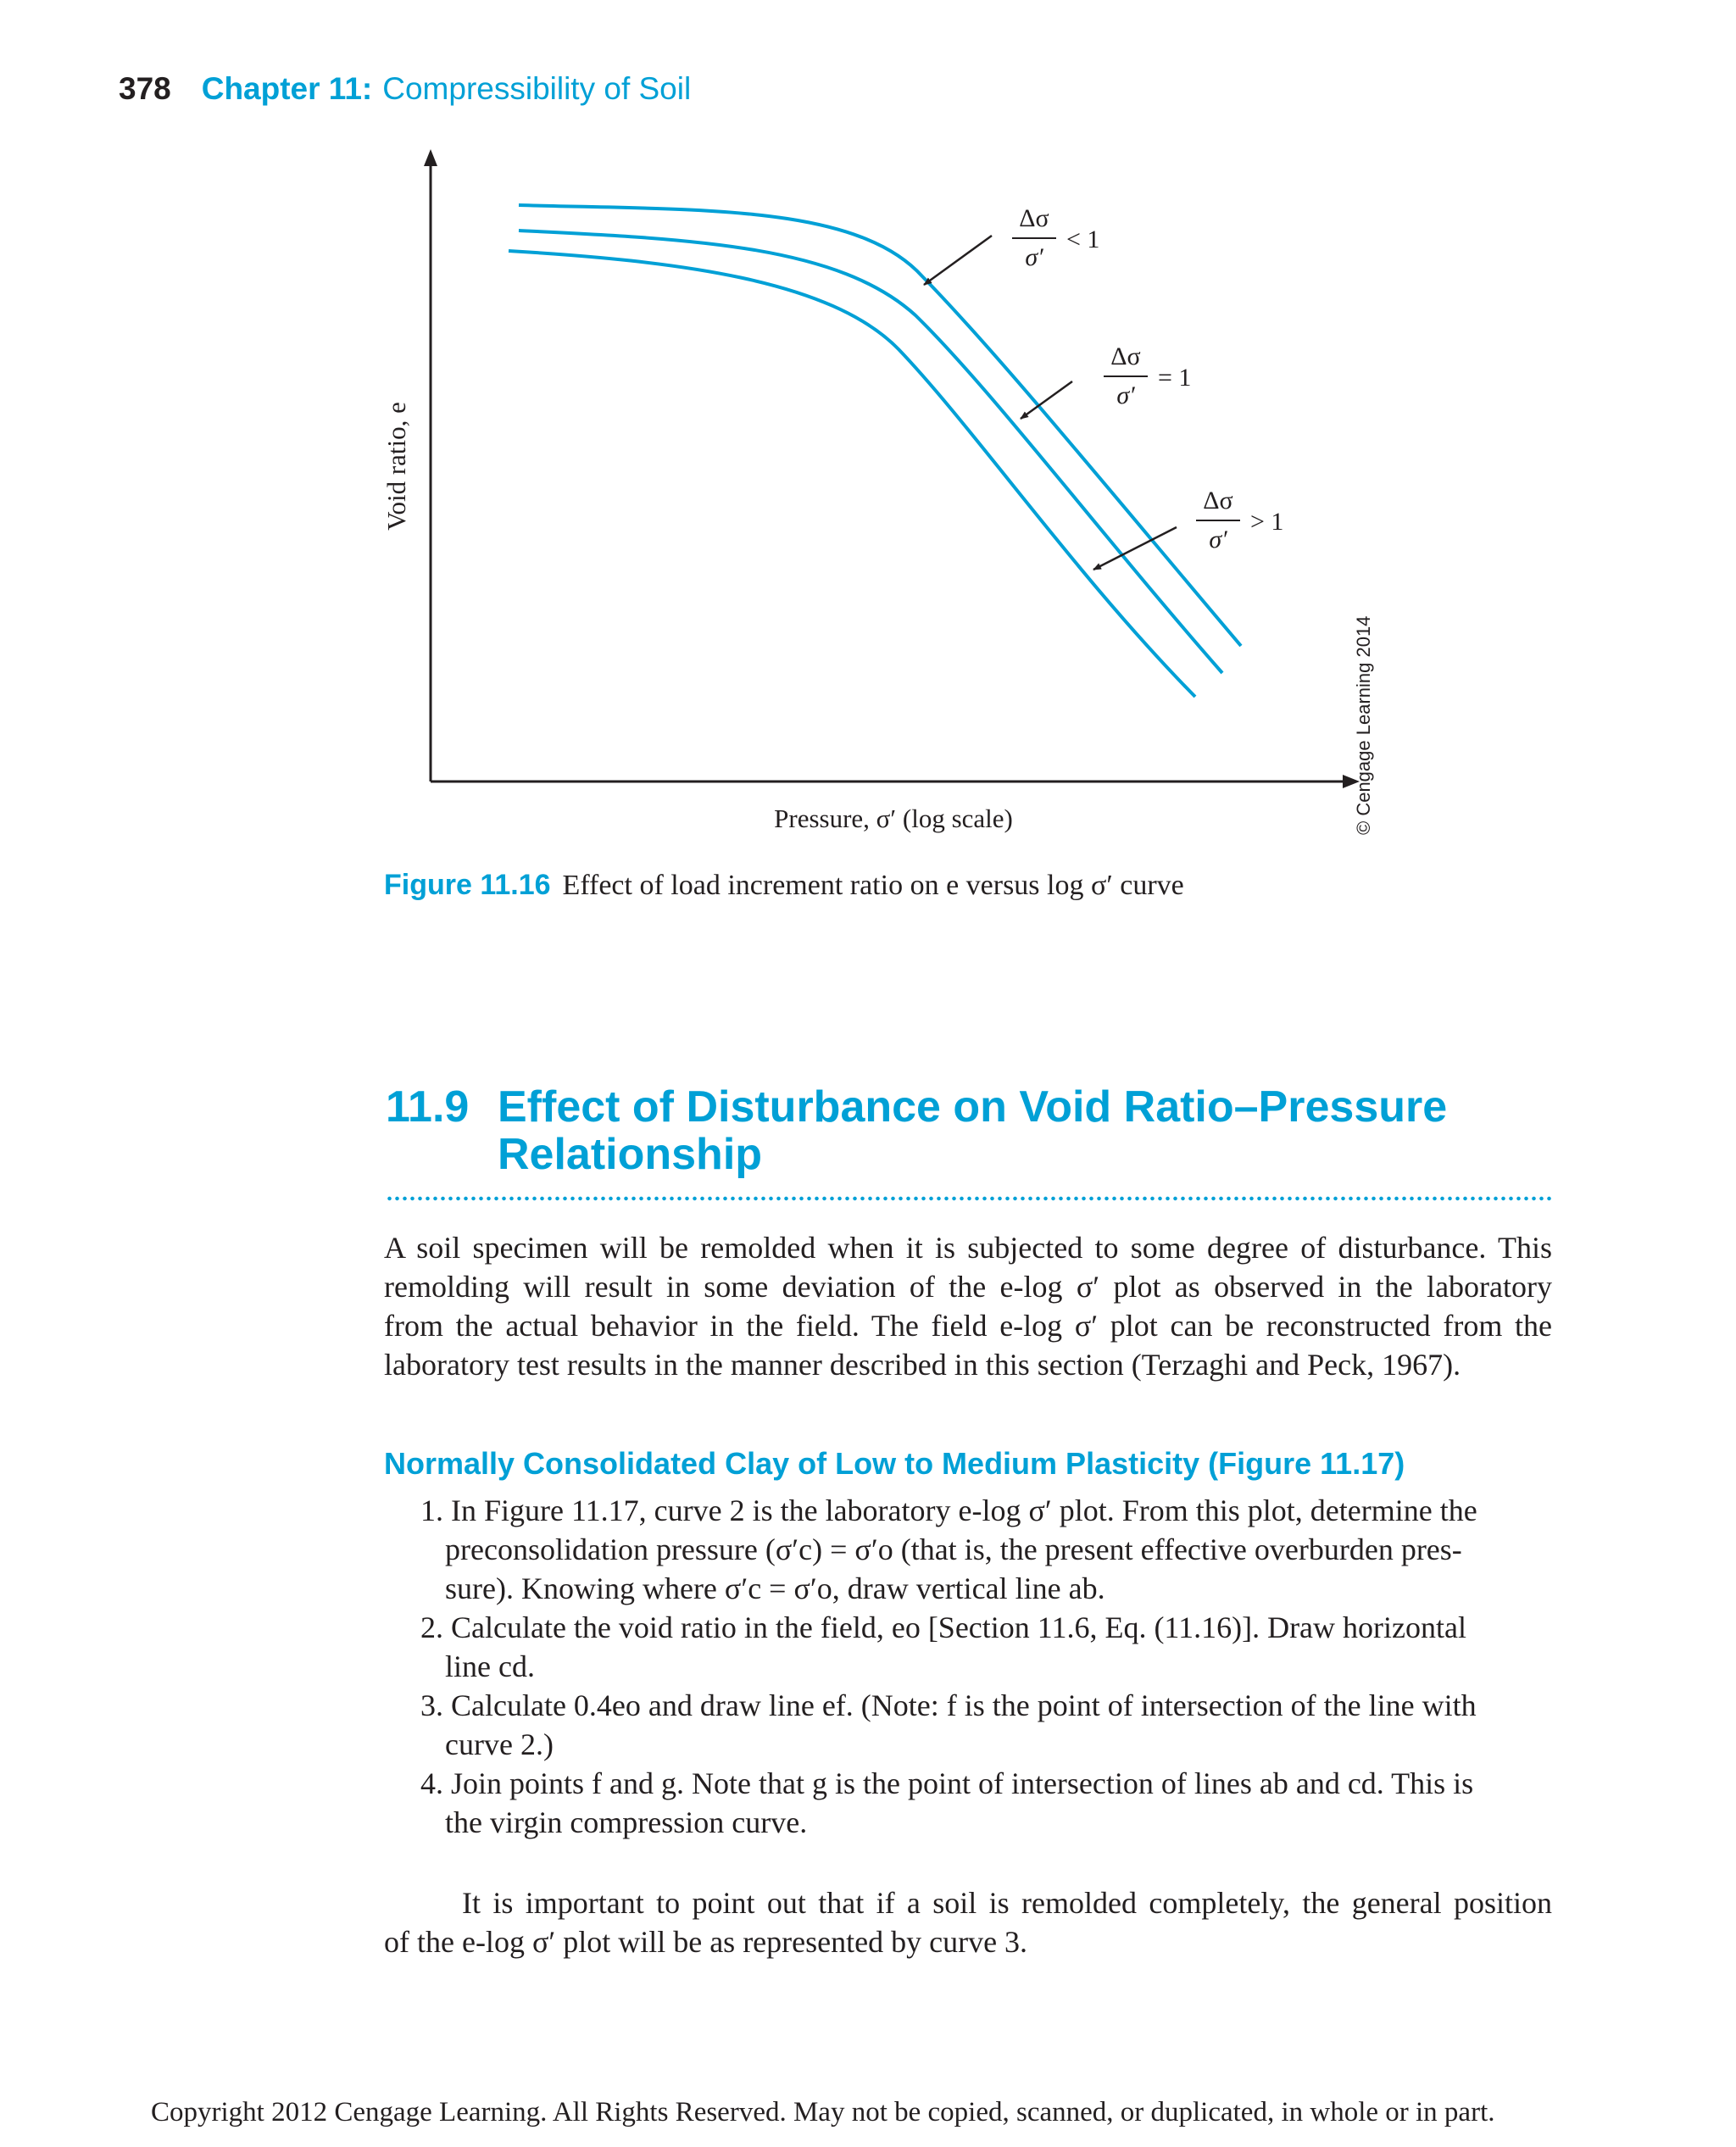  What do you see at coordinates (1125, 395) in the screenshot?
I see `label-2-denominator: σ′` at bounding box center [1125, 395].